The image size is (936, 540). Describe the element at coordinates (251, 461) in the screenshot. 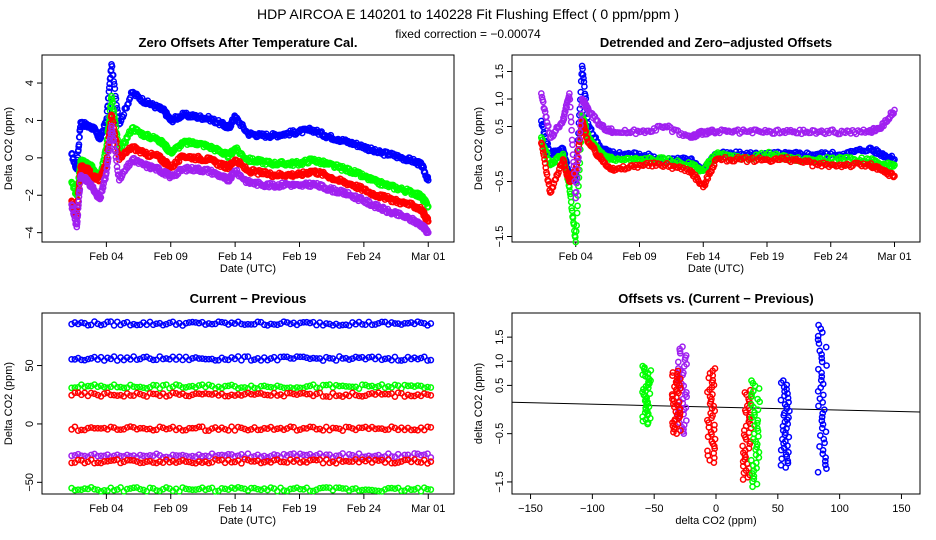

I see `series-red` at that location.